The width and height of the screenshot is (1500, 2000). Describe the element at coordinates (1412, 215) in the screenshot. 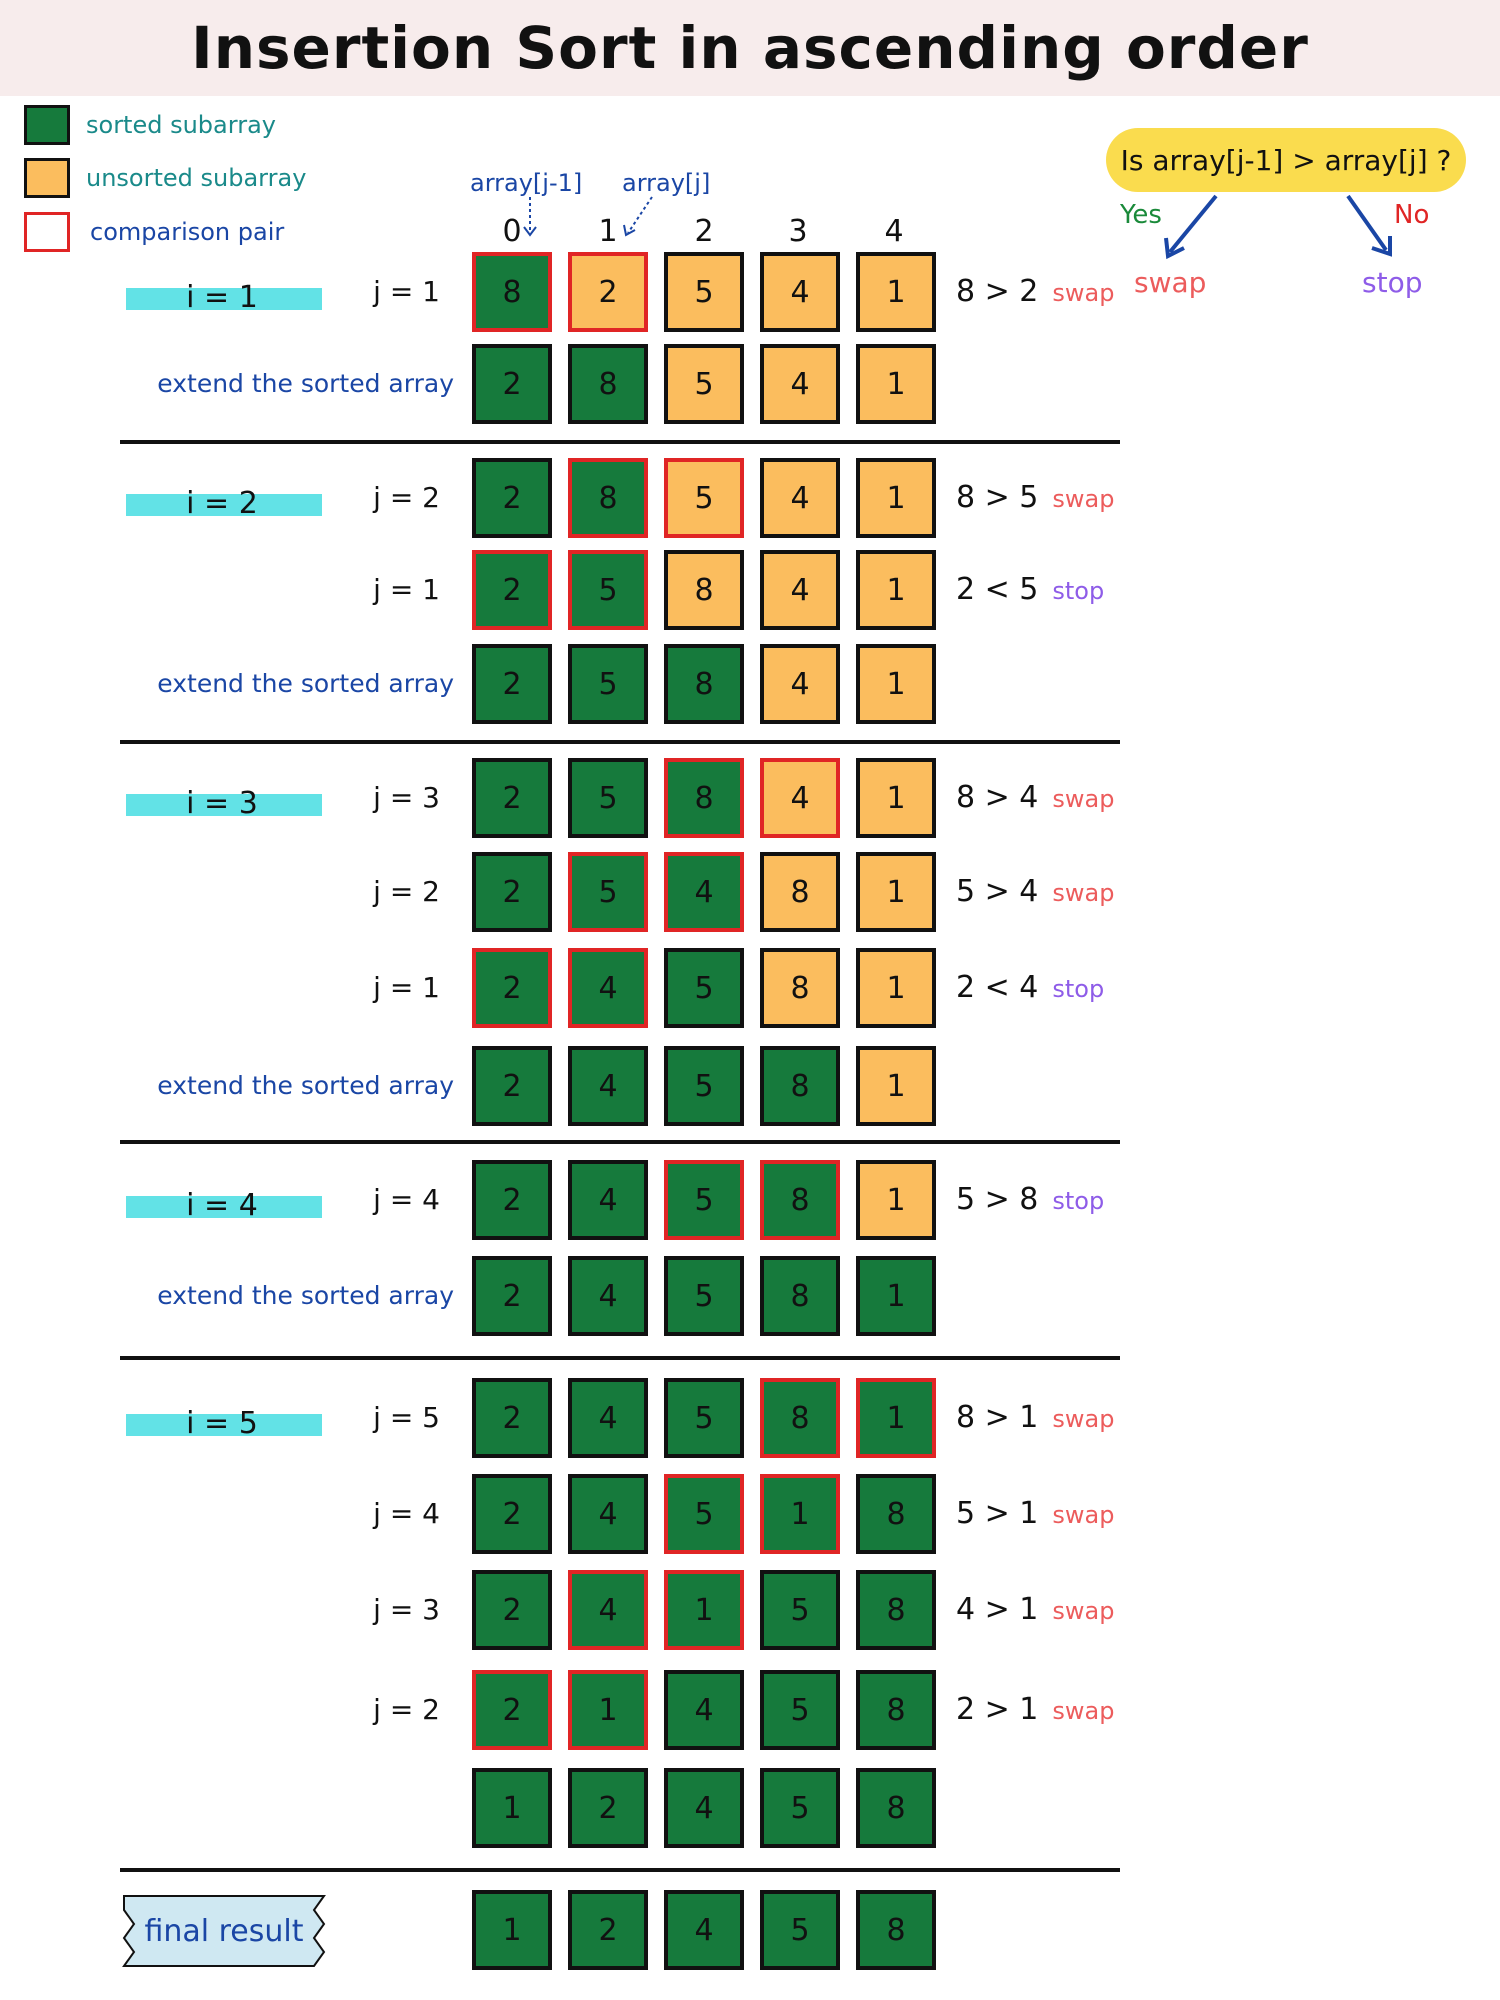

I see `decision-no-label: No` at that location.